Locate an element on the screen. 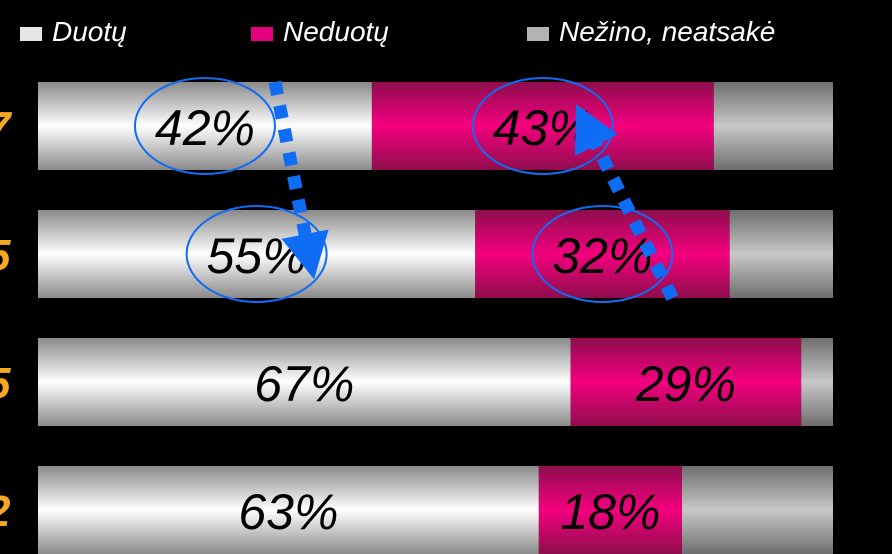 The height and width of the screenshot is (554, 892). legend-label-1: Neduotų is located at coordinates (336, 31).